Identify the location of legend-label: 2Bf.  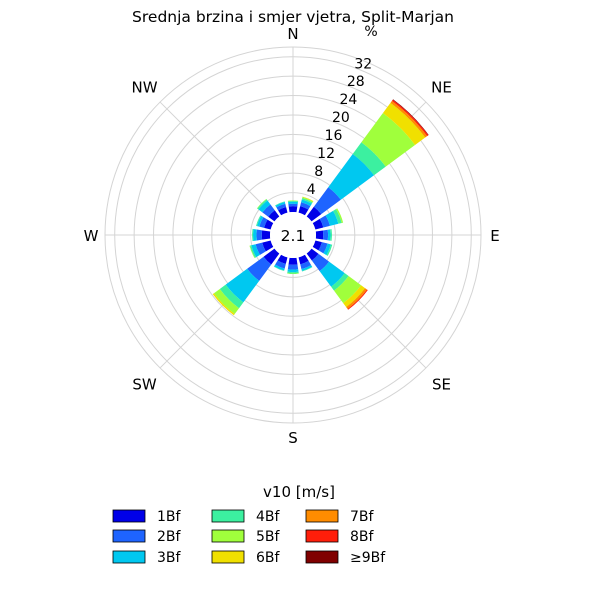
(169, 537).